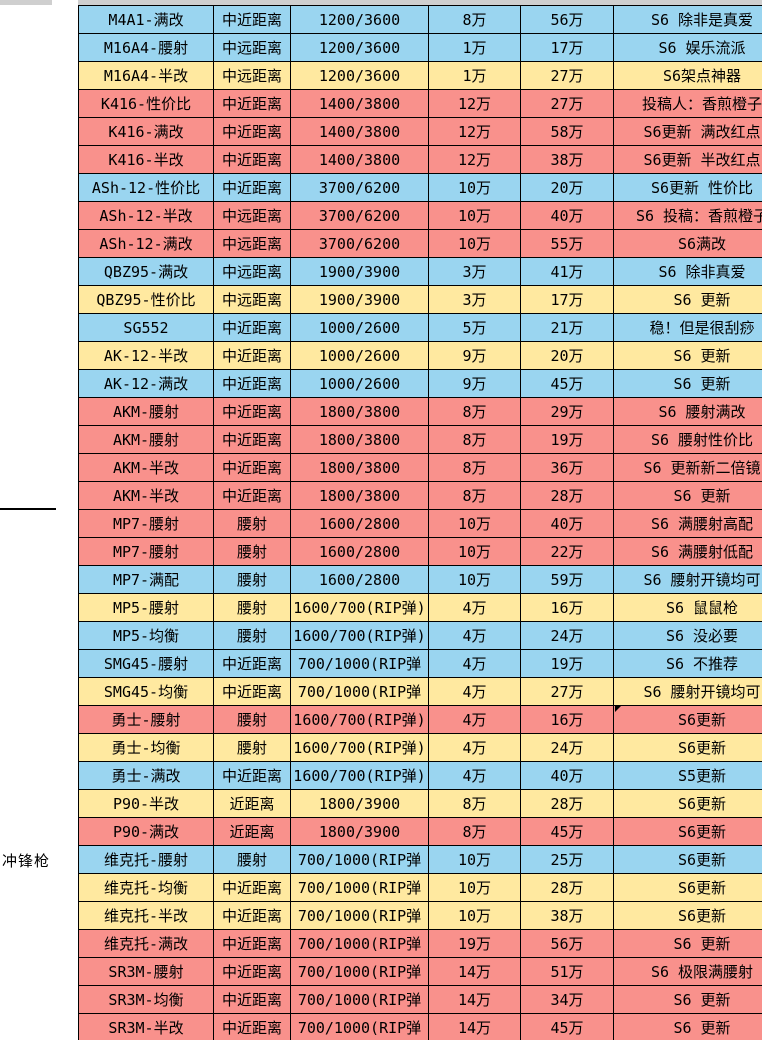  What do you see at coordinates (360, 20) in the screenshot?
I see `ammo-price-cell: 1200/3600` at bounding box center [360, 20].